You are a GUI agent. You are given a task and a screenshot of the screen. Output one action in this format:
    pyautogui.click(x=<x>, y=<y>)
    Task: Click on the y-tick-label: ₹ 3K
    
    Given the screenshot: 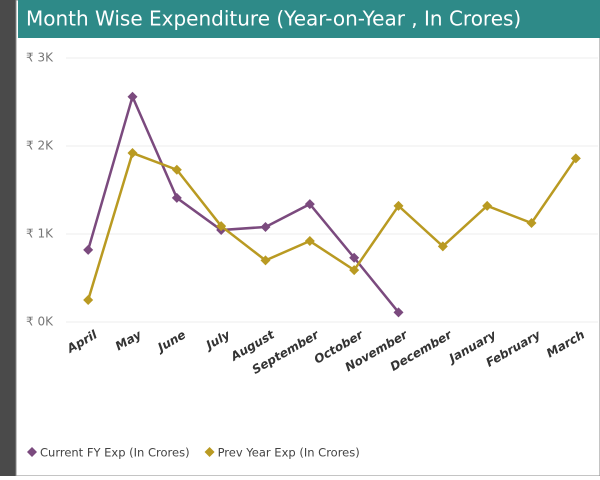 What is the action you would take?
    pyautogui.click(x=40, y=58)
    